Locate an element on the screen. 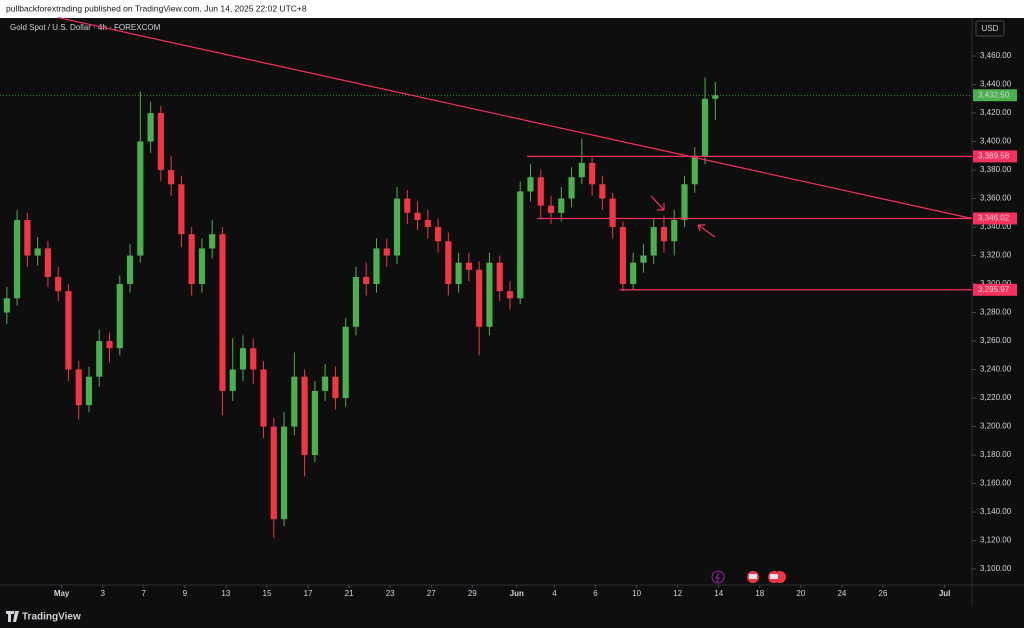  x-tick-label: 26 is located at coordinates (883, 593).